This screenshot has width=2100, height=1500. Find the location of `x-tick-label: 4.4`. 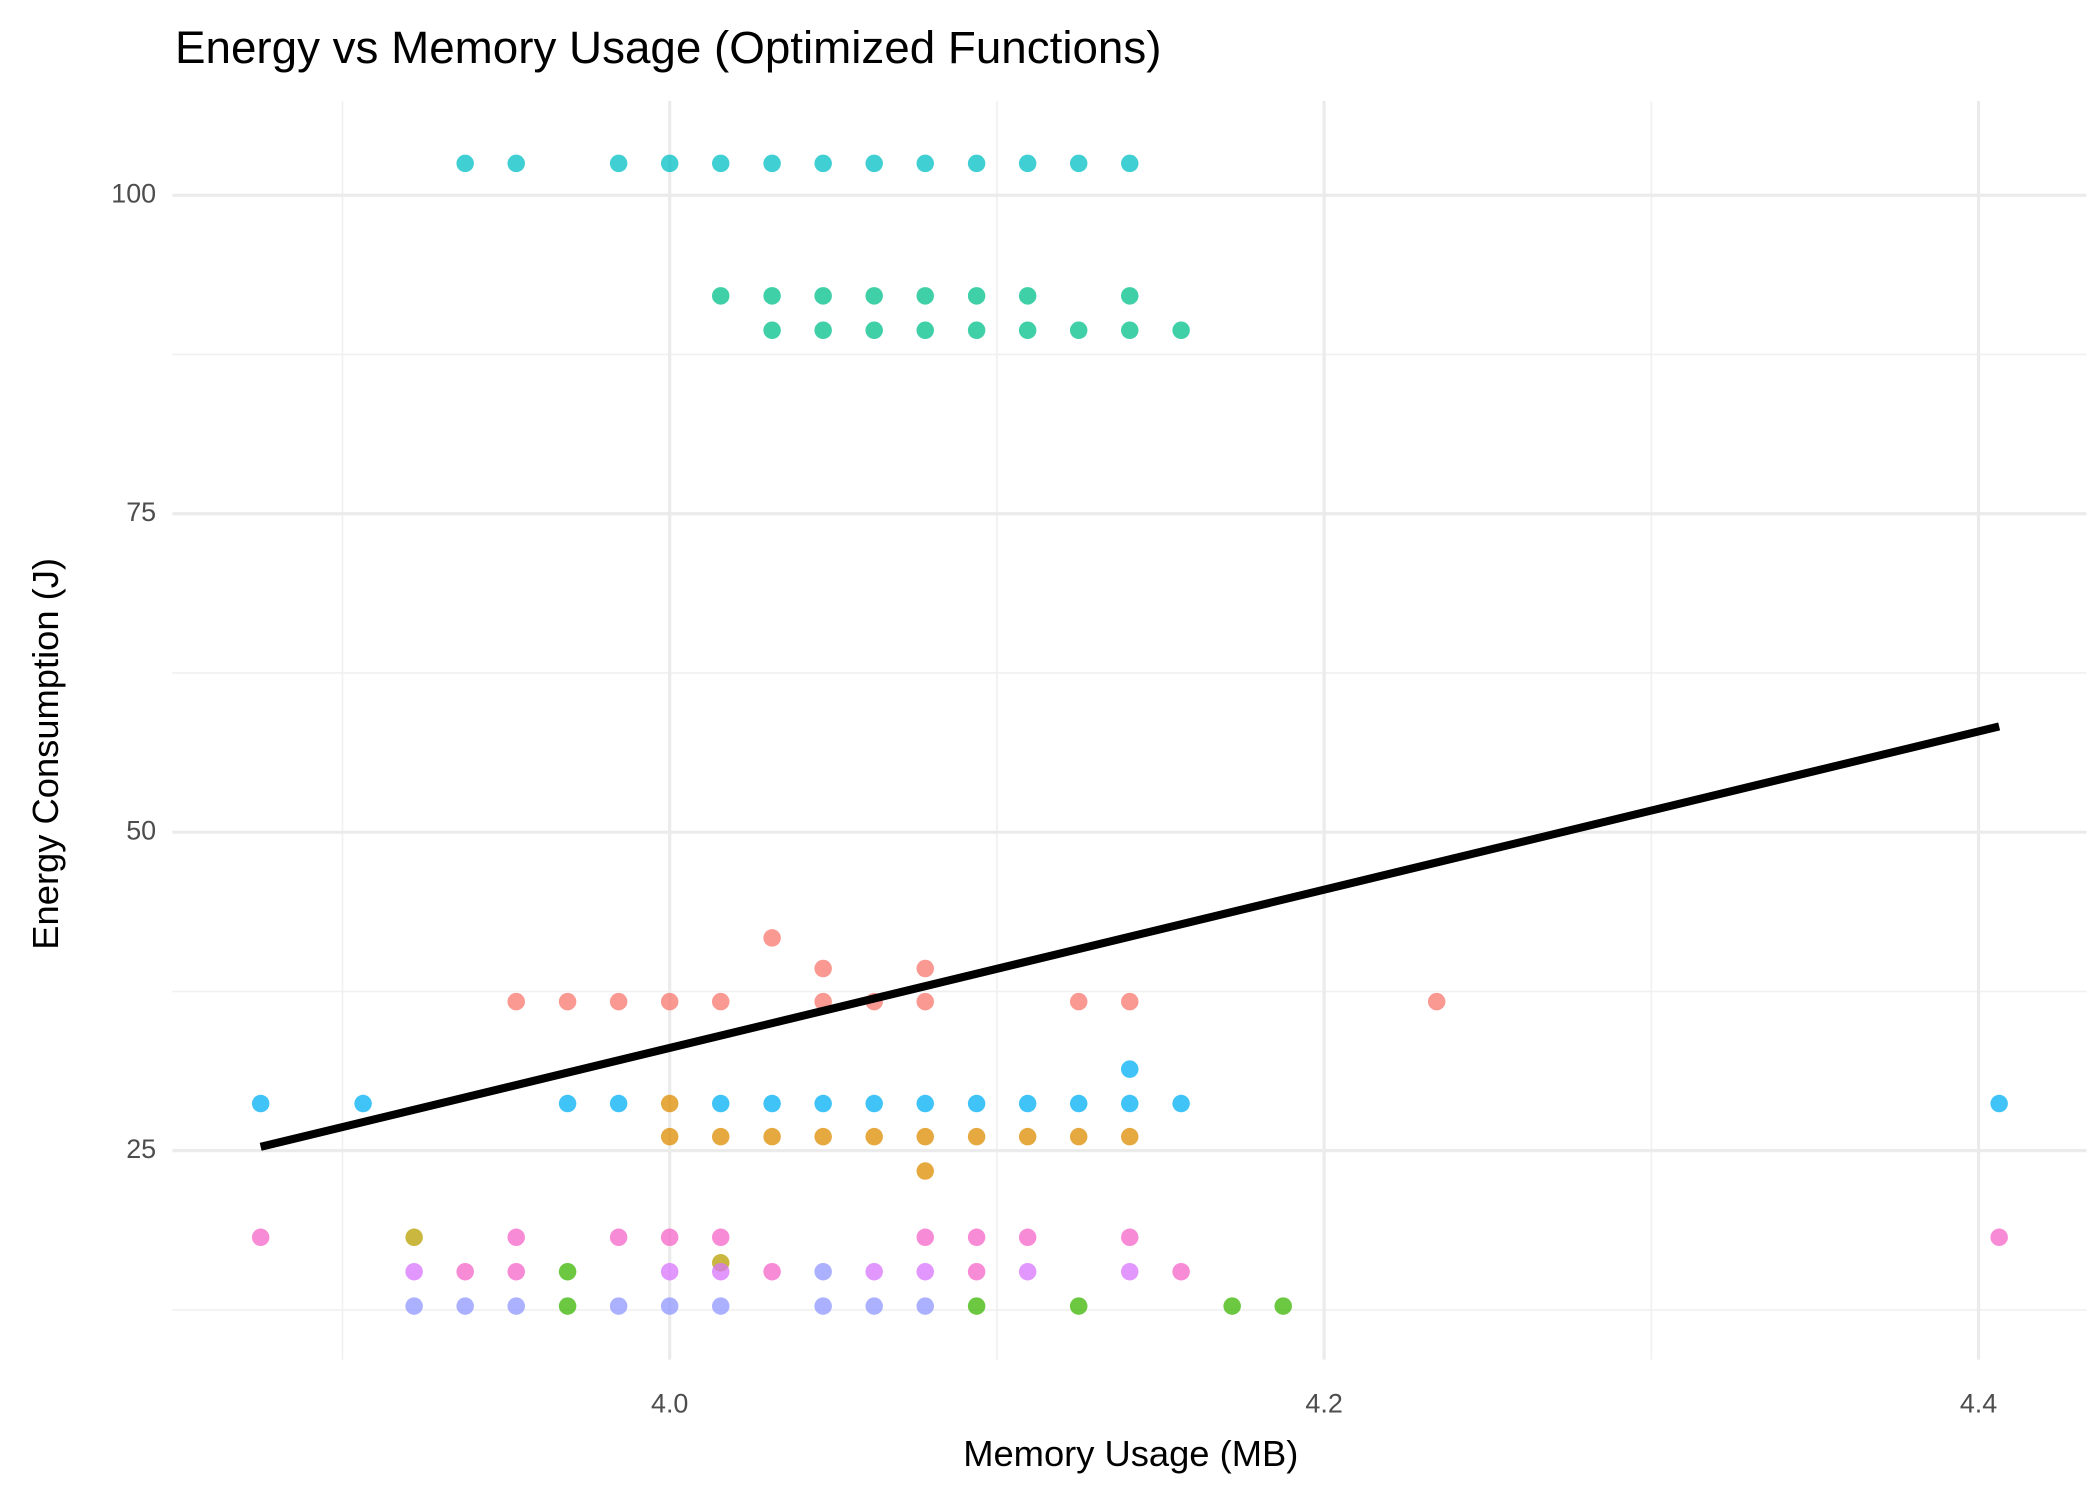

x-tick-label: 4.4 is located at coordinates (1978, 1403).